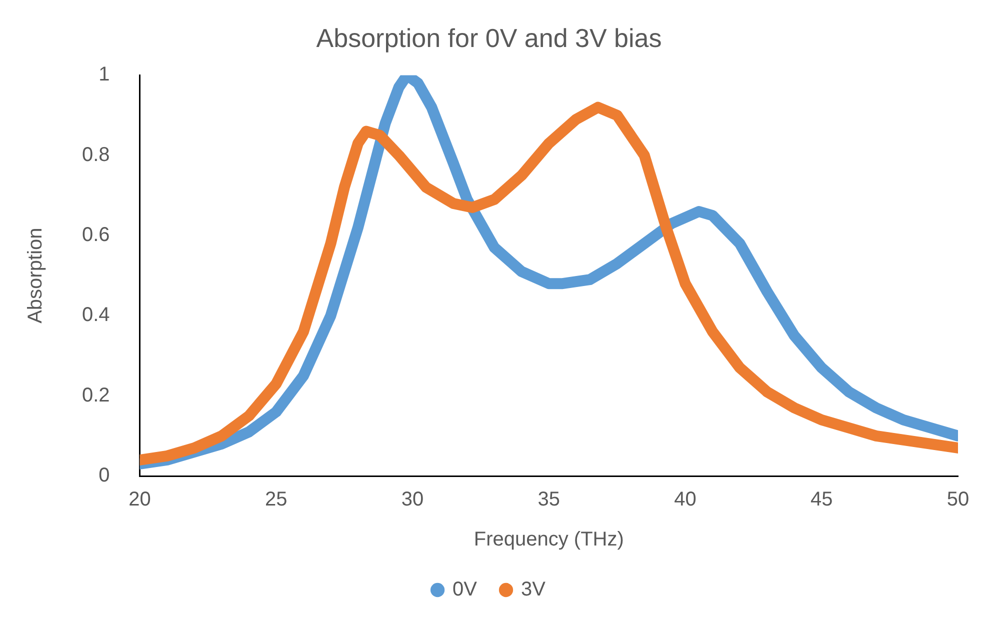  Describe the element at coordinates (549, 499) in the screenshot. I see `x-tick-label: 35` at that location.